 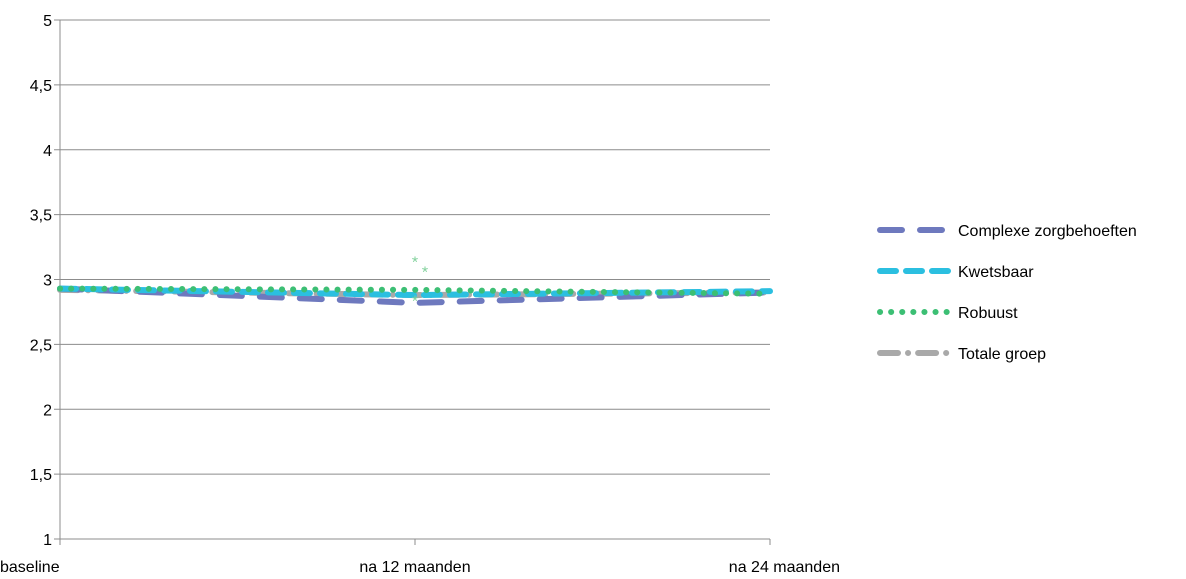 I want to click on legend-label: Robuust, so click(x=988, y=313).